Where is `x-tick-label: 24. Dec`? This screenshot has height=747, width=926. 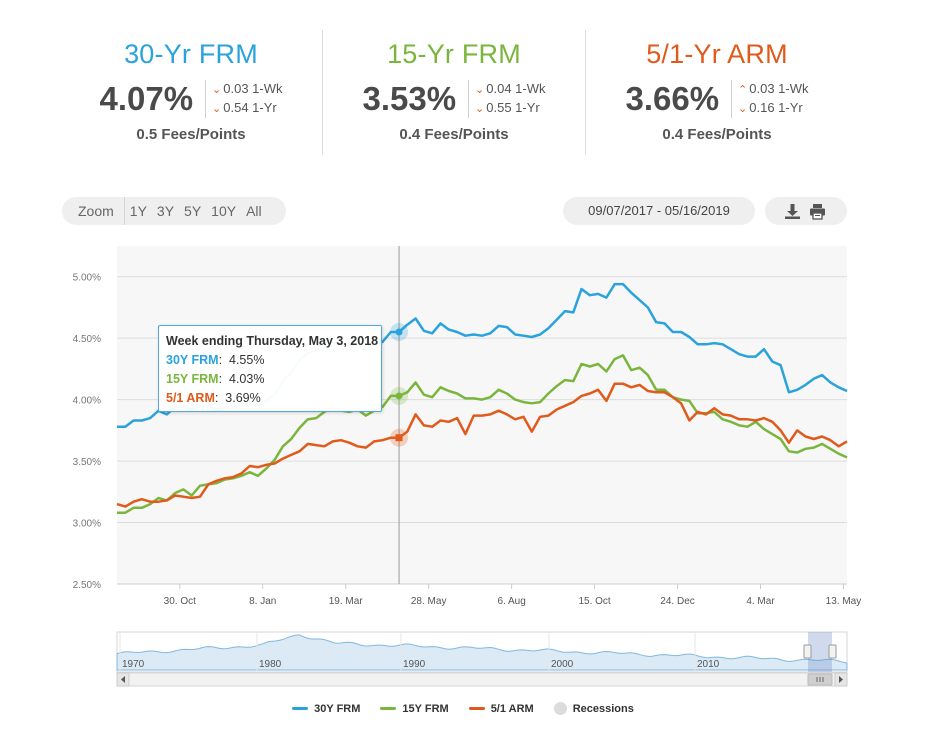
x-tick-label: 24. Dec is located at coordinates (677, 601).